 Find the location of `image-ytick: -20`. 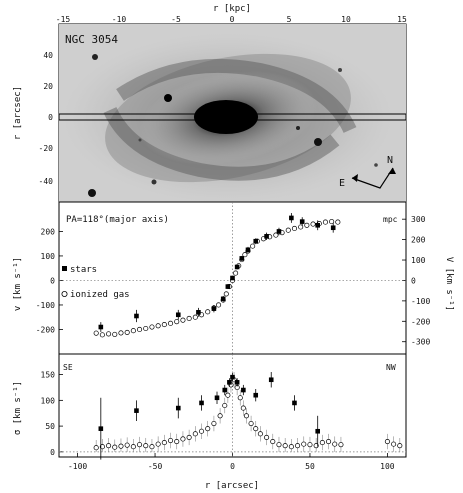

image-ytick: -20 is located at coordinates (46, 148).